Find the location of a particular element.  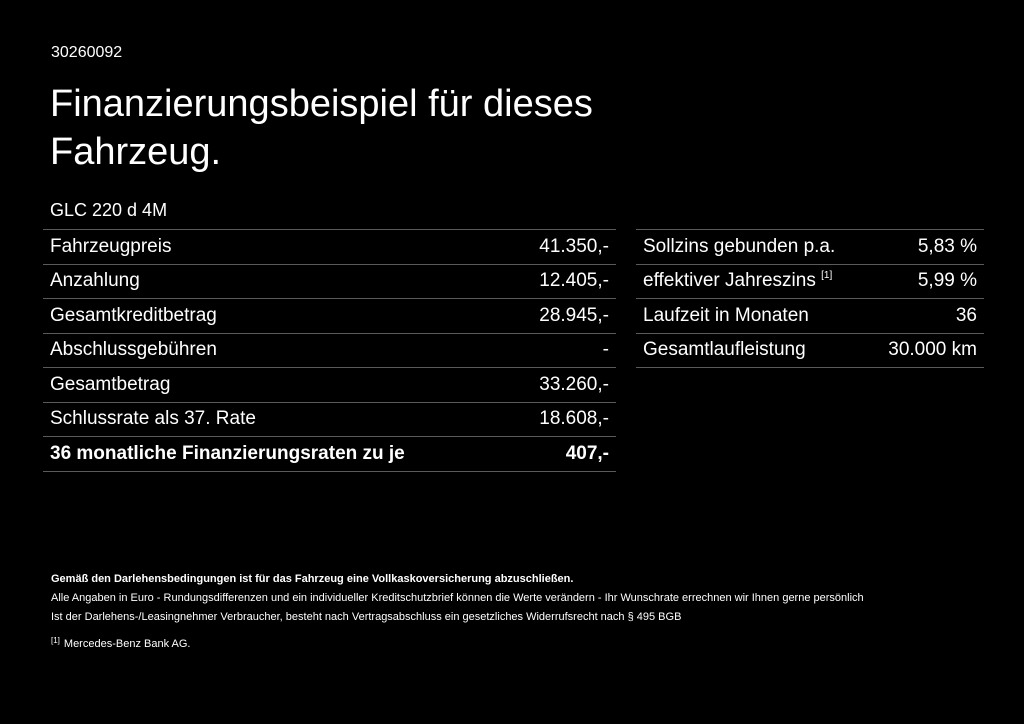

row-value: 12.405,- is located at coordinates (562, 281).